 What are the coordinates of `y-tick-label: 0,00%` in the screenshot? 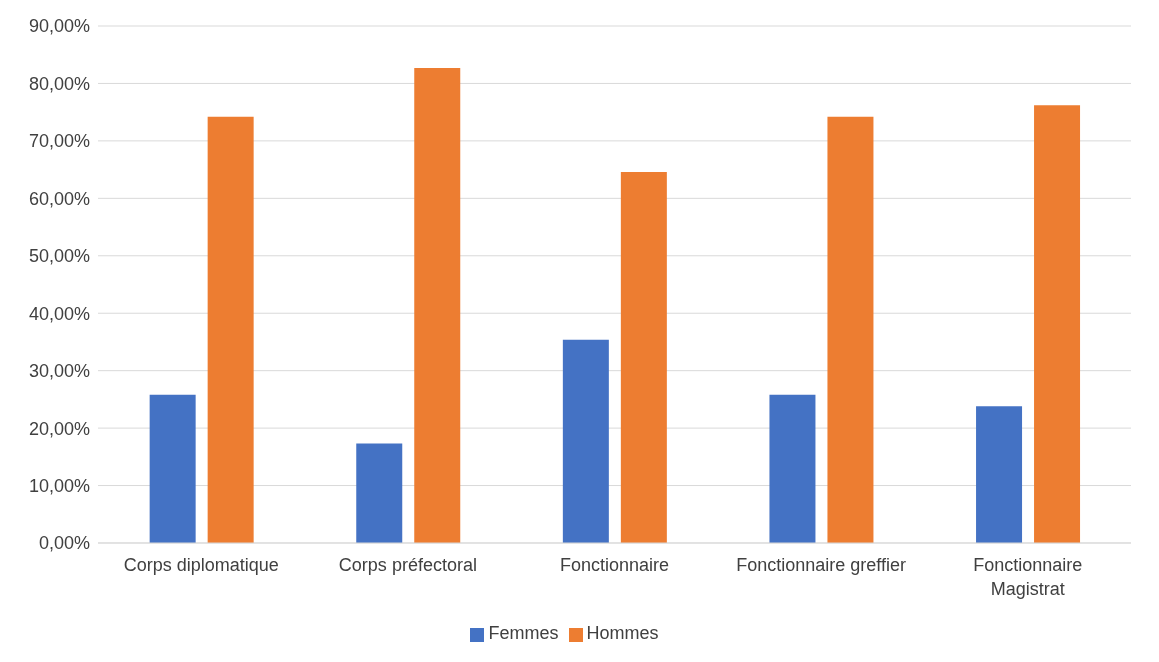 It's located at (64, 543).